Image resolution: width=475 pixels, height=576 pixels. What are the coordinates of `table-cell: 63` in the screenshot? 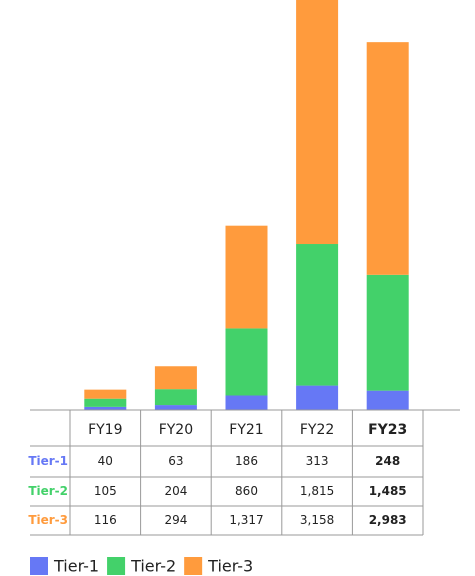 It's located at (175, 461).